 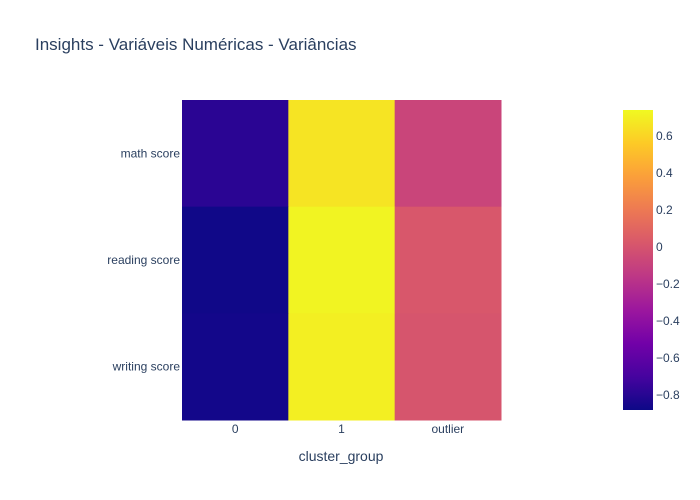 What do you see at coordinates (348, 429) in the screenshot?
I see `x-axis-tick-labels: 0 1 outlier` at bounding box center [348, 429].